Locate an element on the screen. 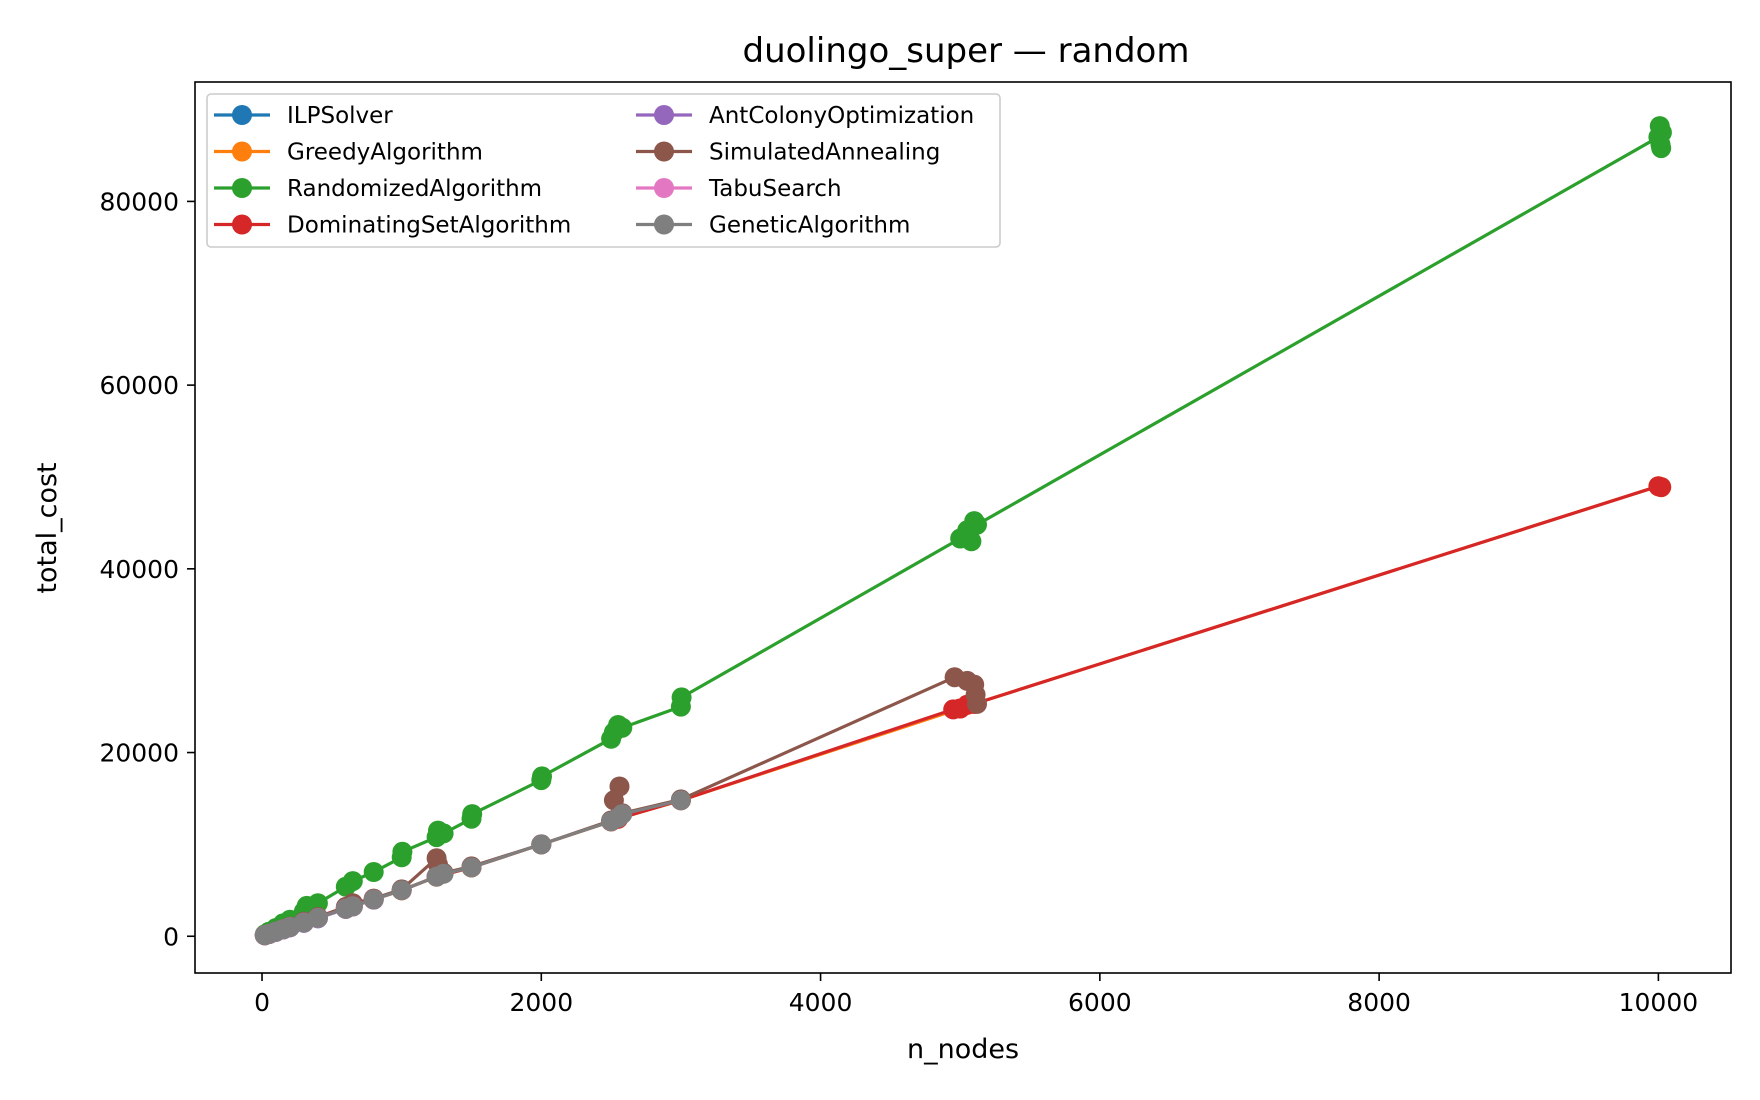 The image size is (1760, 1100). y-tick-label: 80000 is located at coordinates (139, 201).